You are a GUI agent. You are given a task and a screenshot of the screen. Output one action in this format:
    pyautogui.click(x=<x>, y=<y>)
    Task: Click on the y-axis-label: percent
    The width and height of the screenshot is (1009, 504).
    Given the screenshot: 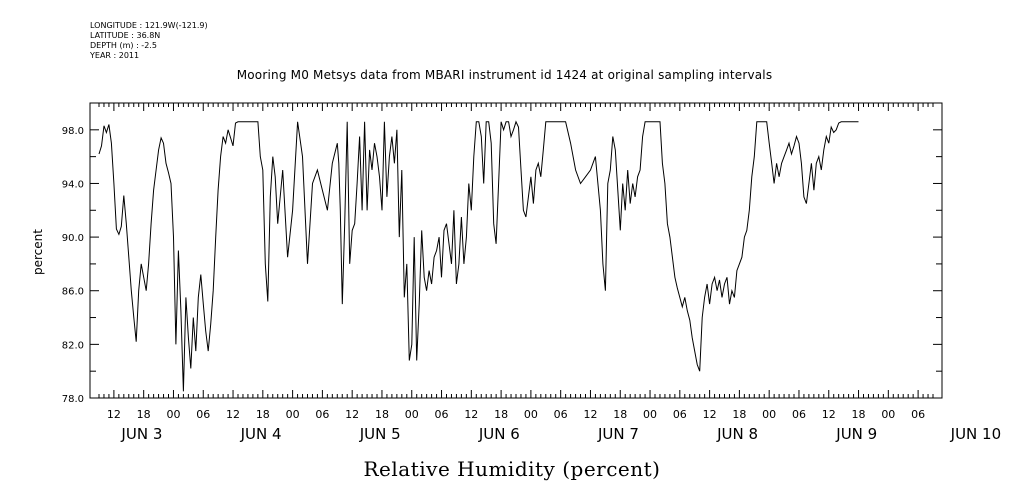 What is the action you would take?
    pyautogui.click(x=38, y=252)
    